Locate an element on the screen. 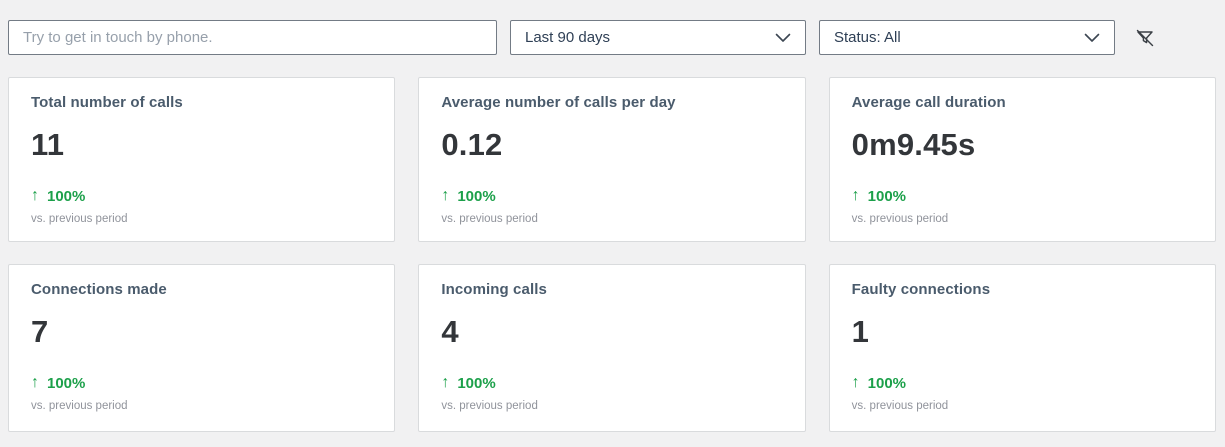  card-title: Incoming calls is located at coordinates (494, 289).